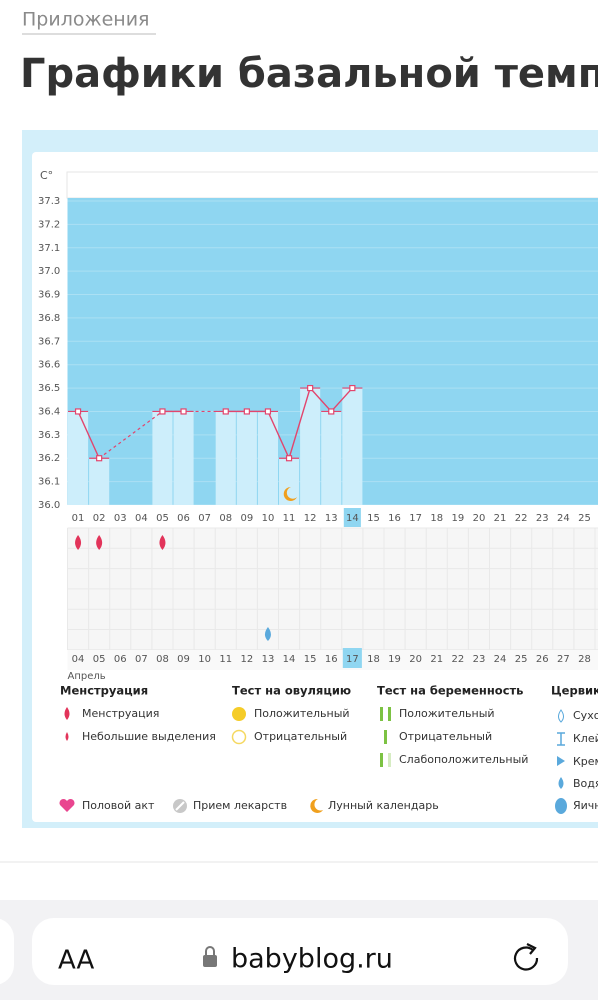  What do you see at coordinates (183, 659) in the screenshot?
I see `date-label: 09` at bounding box center [183, 659].